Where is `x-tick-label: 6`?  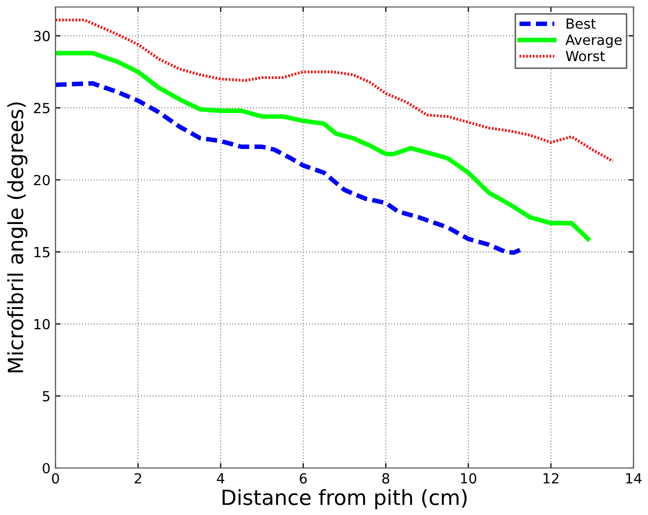 x-tick-label: 6 is located at coordinates (303, 478).